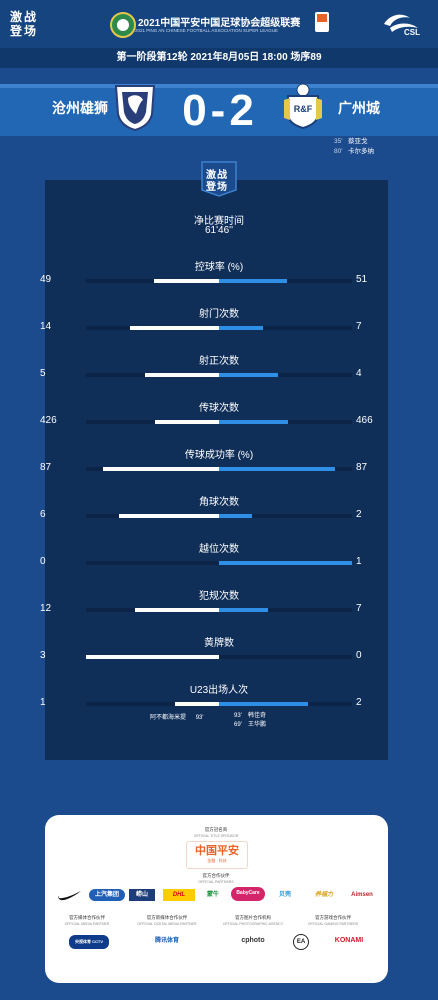 Image resolution: width=438 pixels, height=1000 pixels. I want to click on media-partner-label: 官方媒体合作伙伴 OFFICIAL MEDIA PARTNER, so click(87, 921).